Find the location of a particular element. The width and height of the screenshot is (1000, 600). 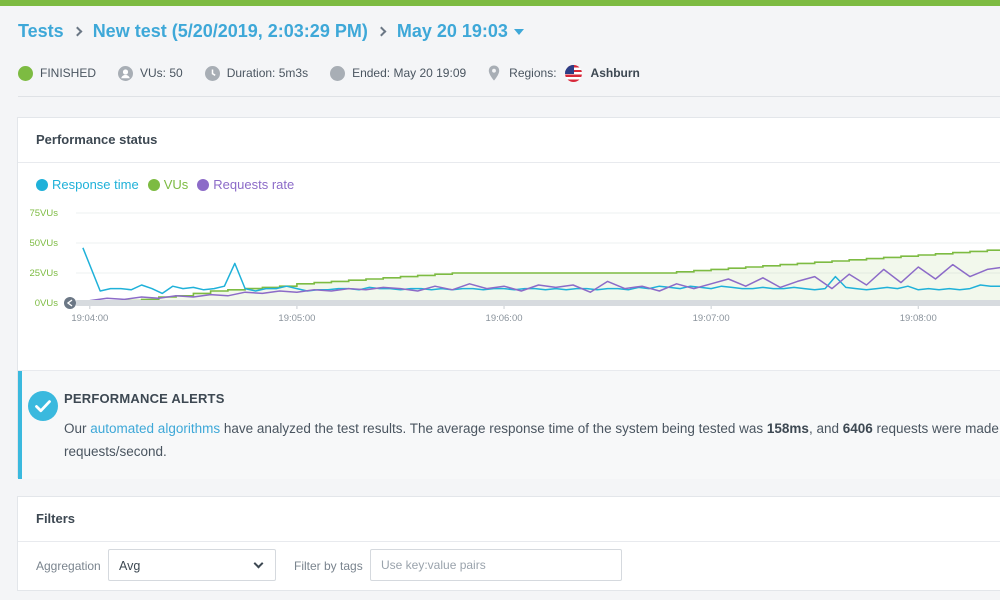

filters-title: Filters is located at coordinates (56, 518).